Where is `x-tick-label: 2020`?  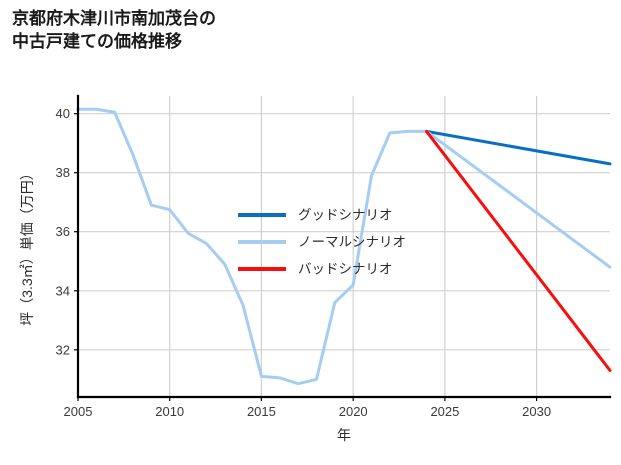 x-tick-label: 2020 is located at coordinates (353, 411).